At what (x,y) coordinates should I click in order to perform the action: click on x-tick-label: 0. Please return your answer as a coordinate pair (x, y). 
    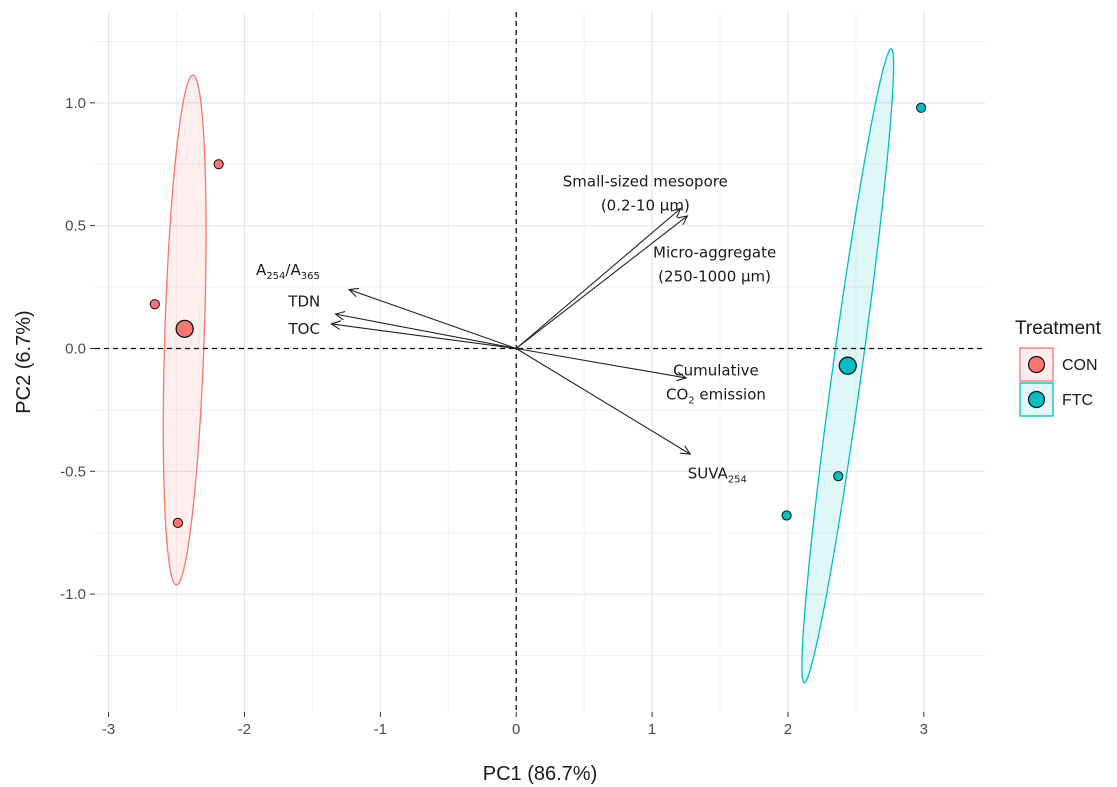
    Looking at the image, I should click on (516, 729).